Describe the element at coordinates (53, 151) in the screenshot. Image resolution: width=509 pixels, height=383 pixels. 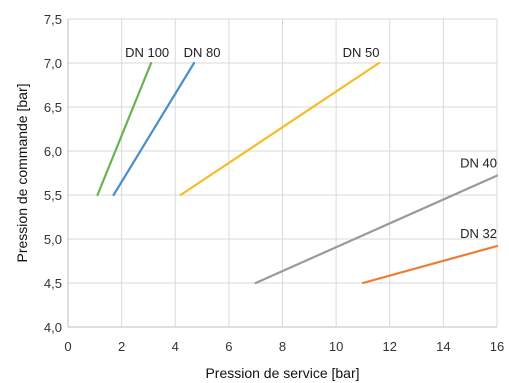
I see `y-tick-label: 6,0` at that location.